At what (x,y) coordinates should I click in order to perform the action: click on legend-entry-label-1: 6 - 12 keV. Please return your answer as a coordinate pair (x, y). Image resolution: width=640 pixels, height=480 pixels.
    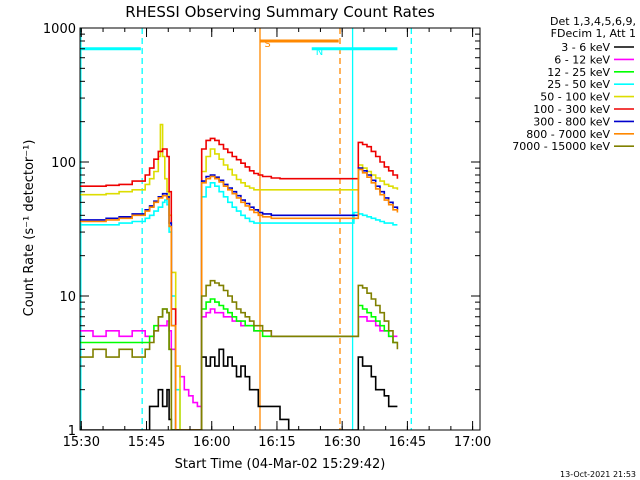
    Looking at the image, I should click on (582, 59).